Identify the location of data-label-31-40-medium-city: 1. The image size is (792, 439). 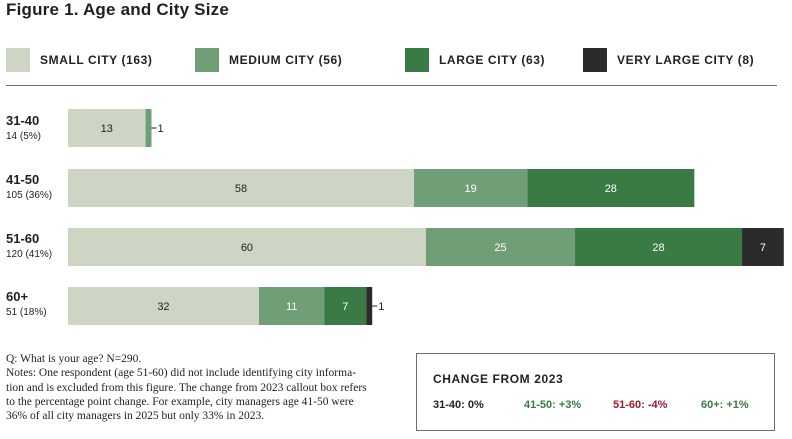
(161, 129).